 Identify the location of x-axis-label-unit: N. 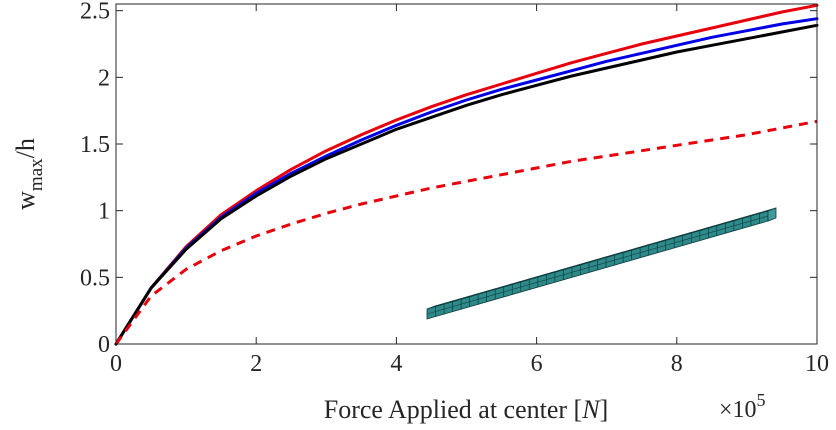
(591, 409).